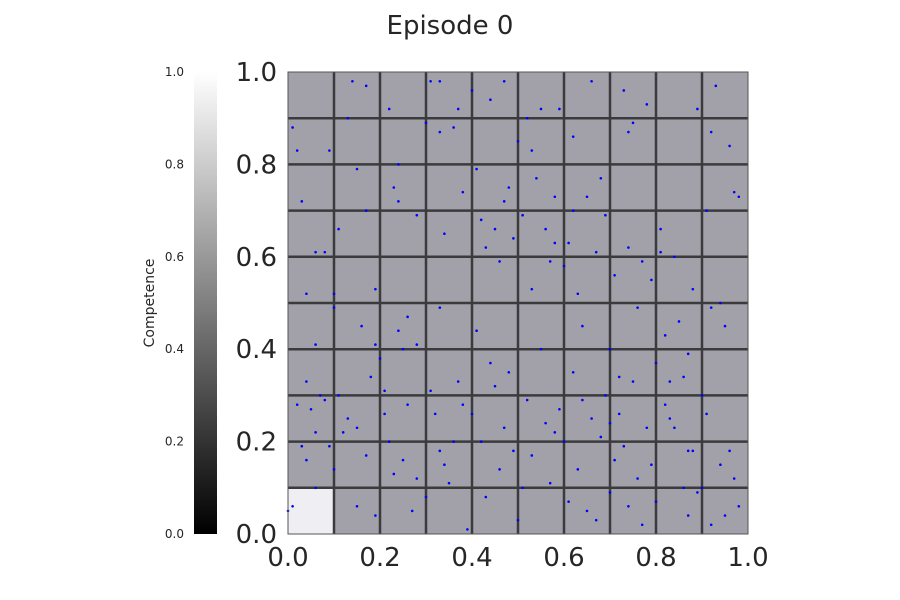 Image resolution: width=900 pixels, height=600 pixels. I want to click on y-tick-label: 0.0, so click(256, 535).